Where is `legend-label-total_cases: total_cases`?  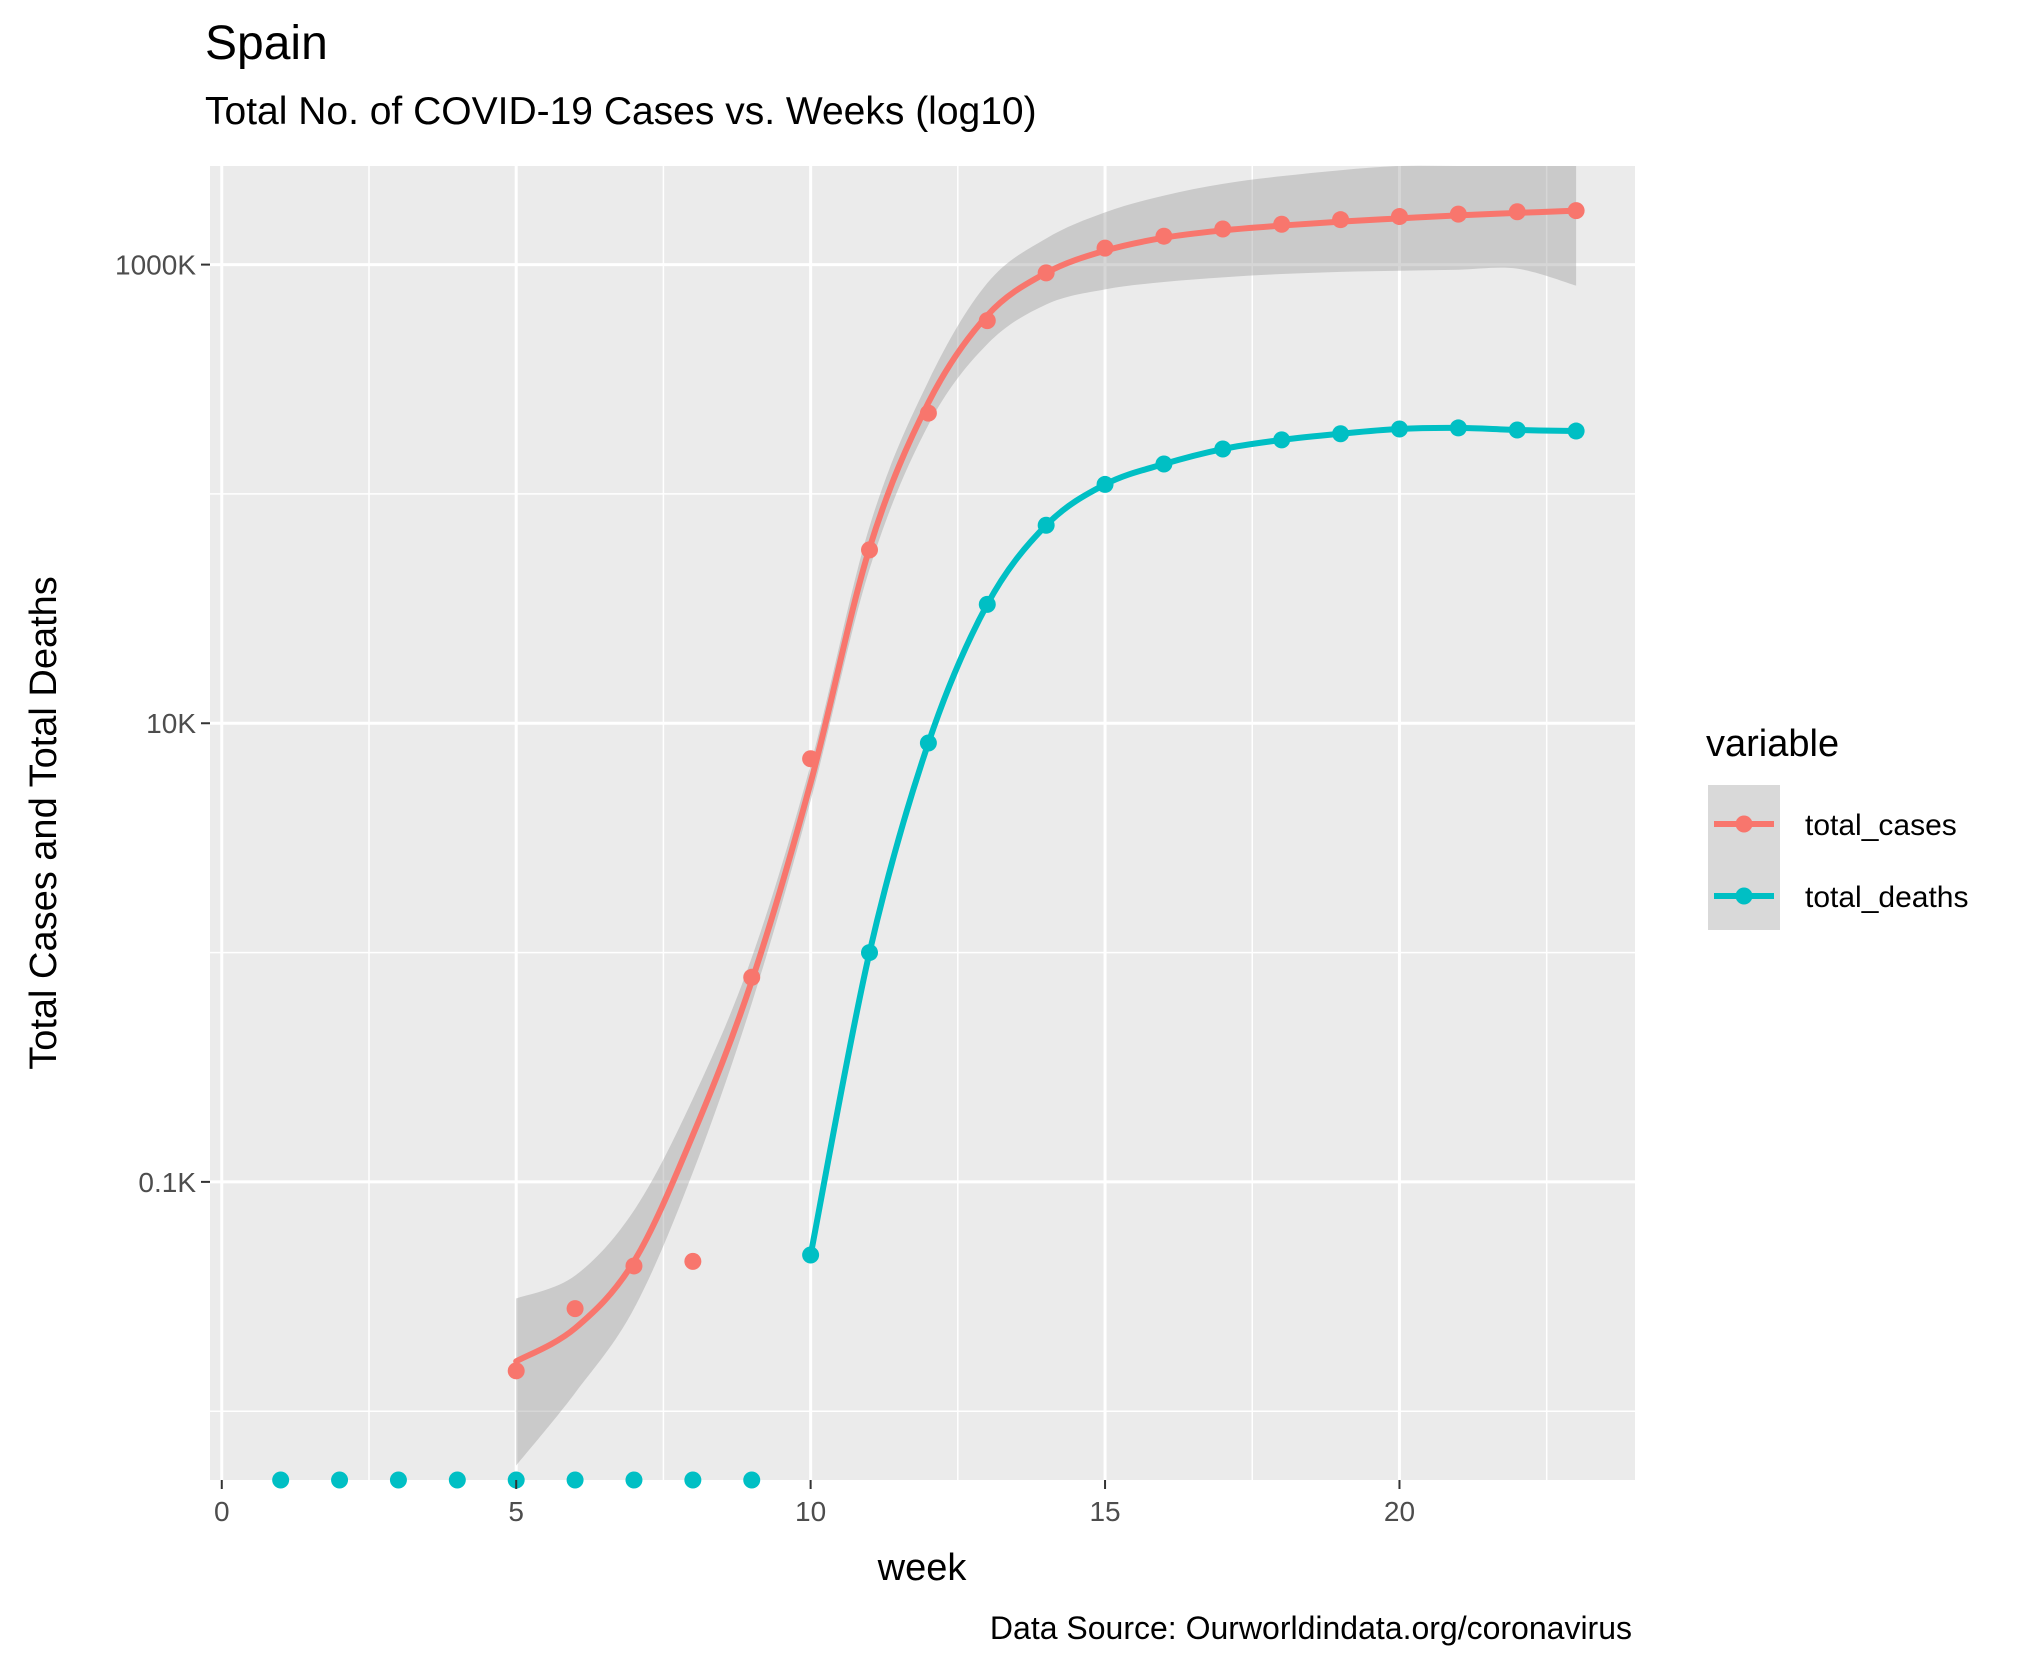 legend-label-total_cases: total_cases is located at coordinates (1881, 825).